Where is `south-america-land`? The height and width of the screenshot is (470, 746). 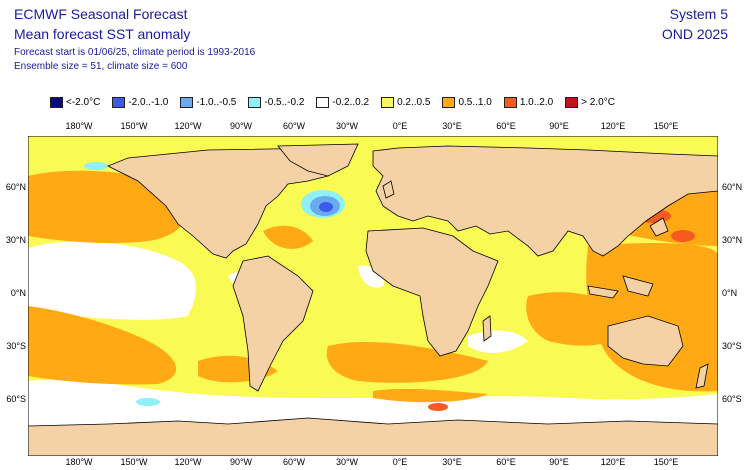
south-america-land is located at coordinates (273, 323).